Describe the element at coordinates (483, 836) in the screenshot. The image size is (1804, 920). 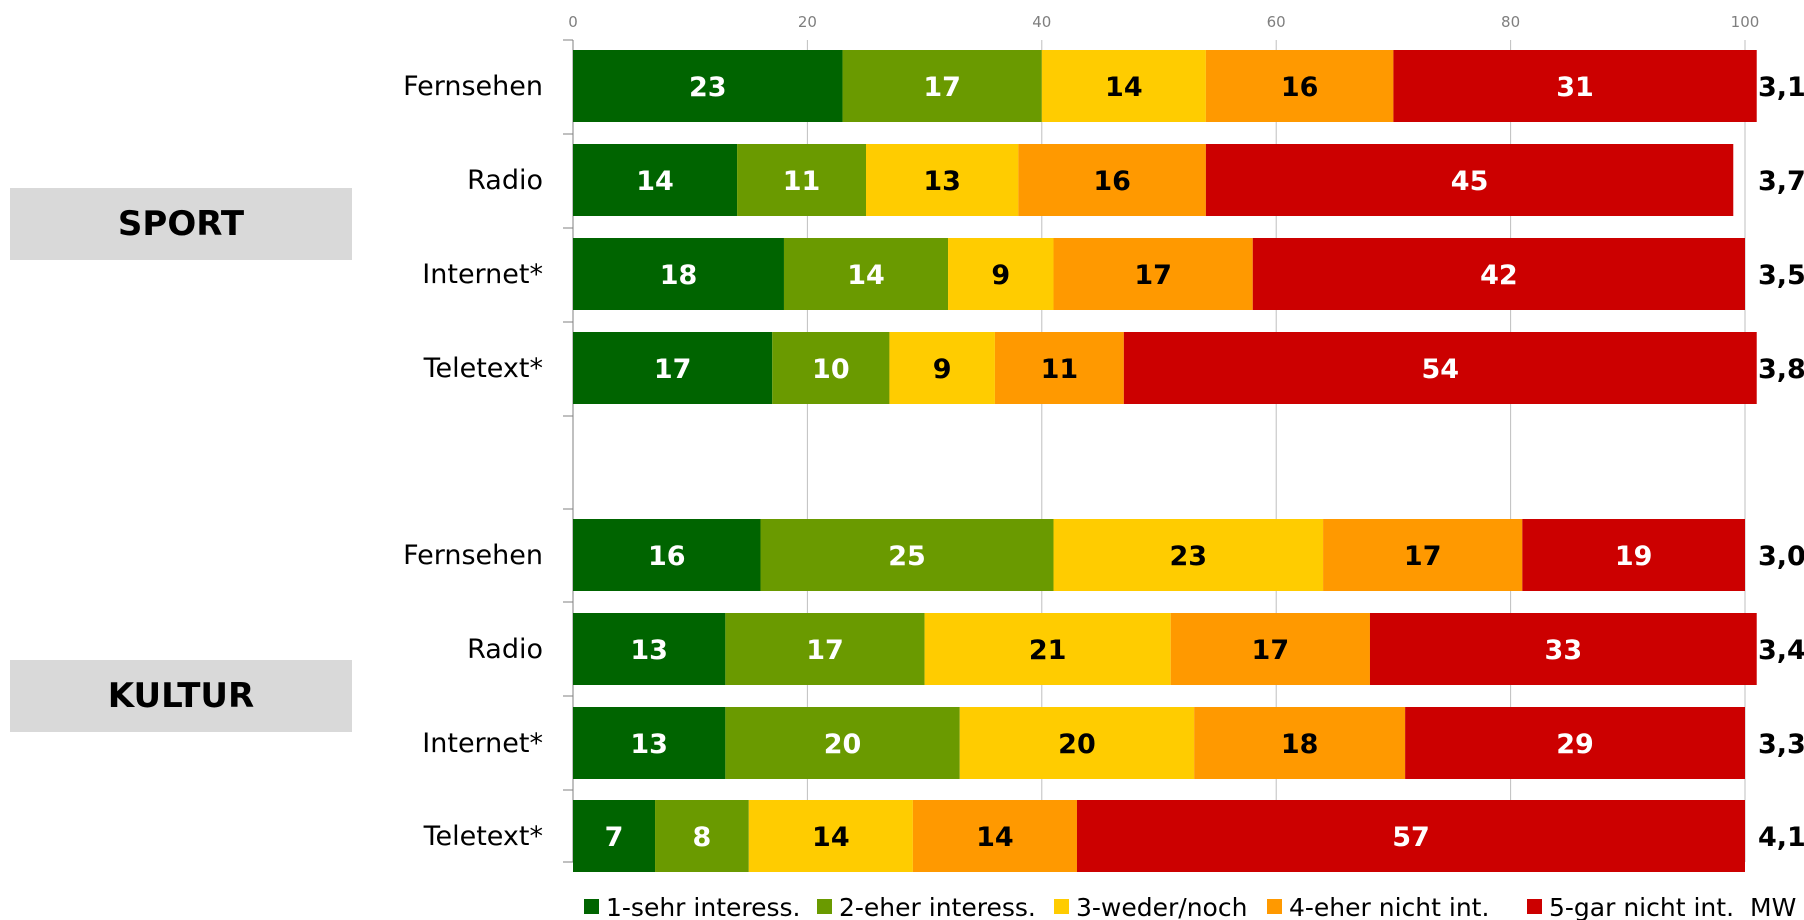
I see `category-label-kultur-3: Teletext*` at that location.